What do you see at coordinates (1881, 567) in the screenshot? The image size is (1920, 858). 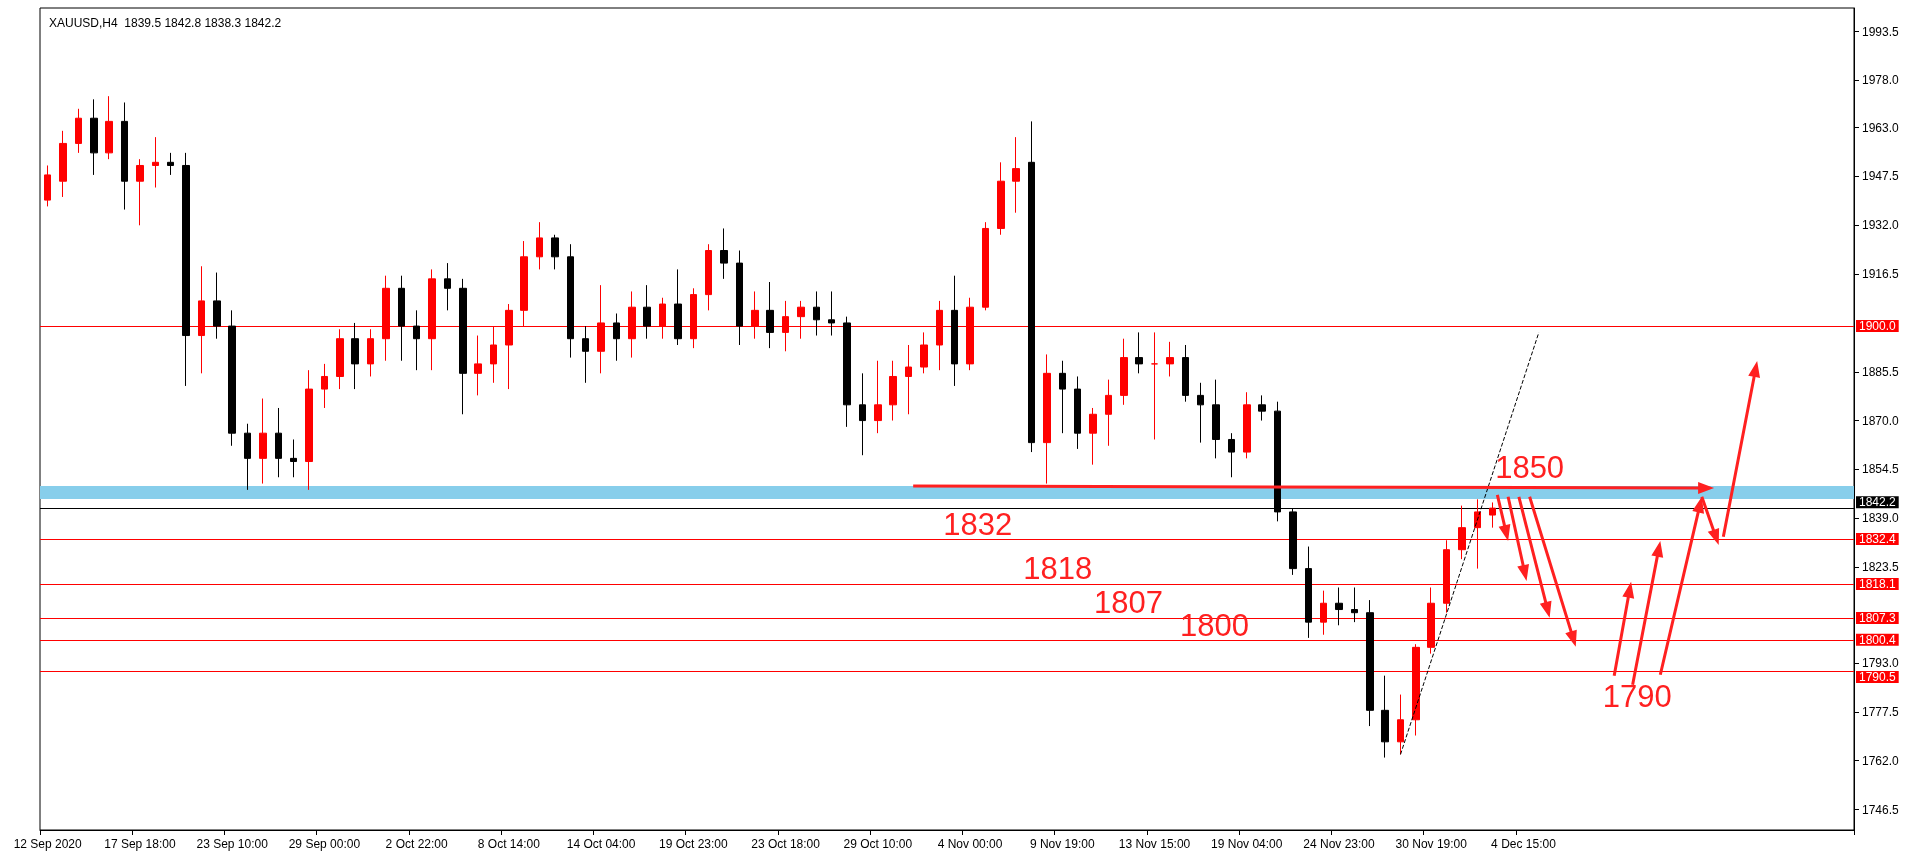 I see `y-tick-label: 1823.5` at bounding box center [1881, 567].